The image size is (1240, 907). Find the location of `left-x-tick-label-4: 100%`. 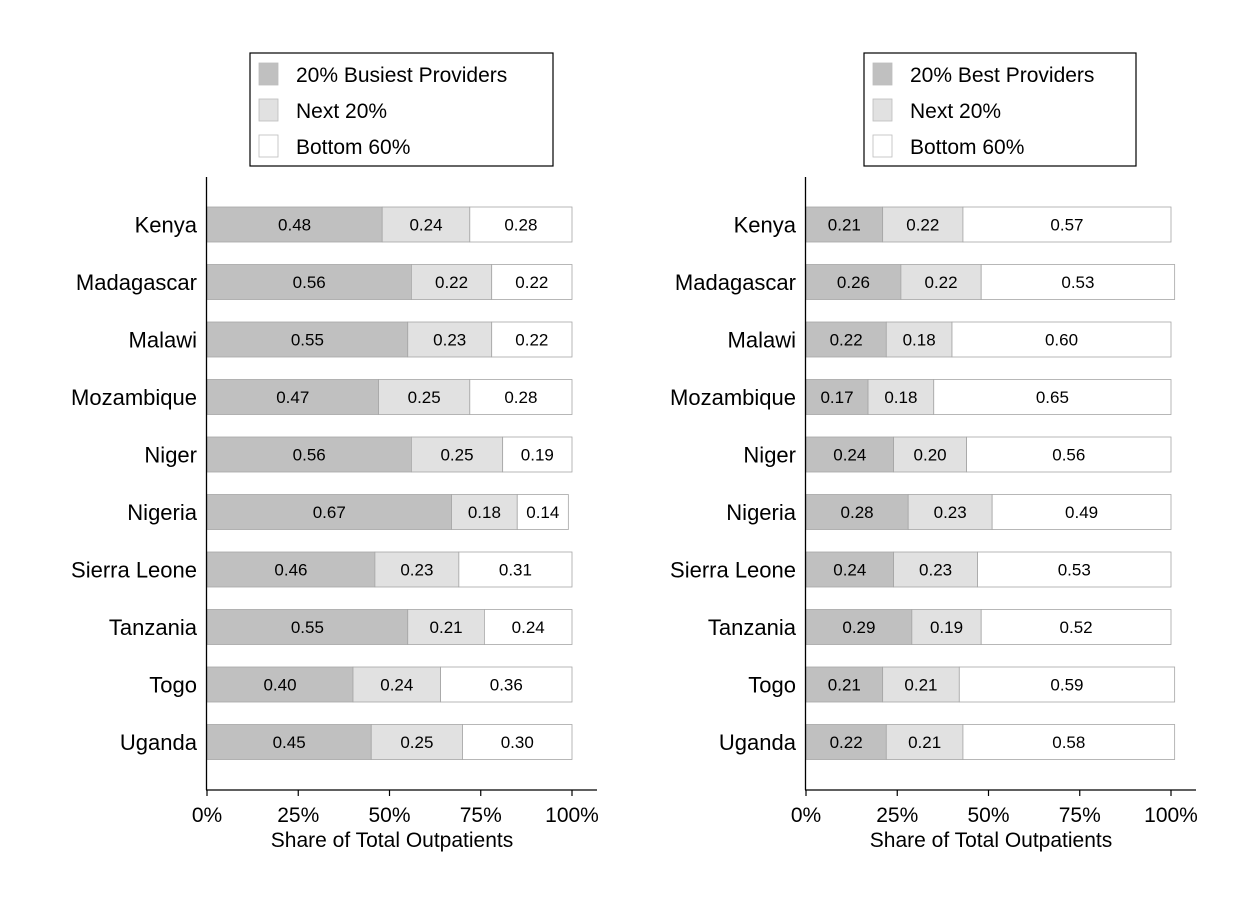

left-x-tick-label-4: 100% is located at coordinates (572, 815).